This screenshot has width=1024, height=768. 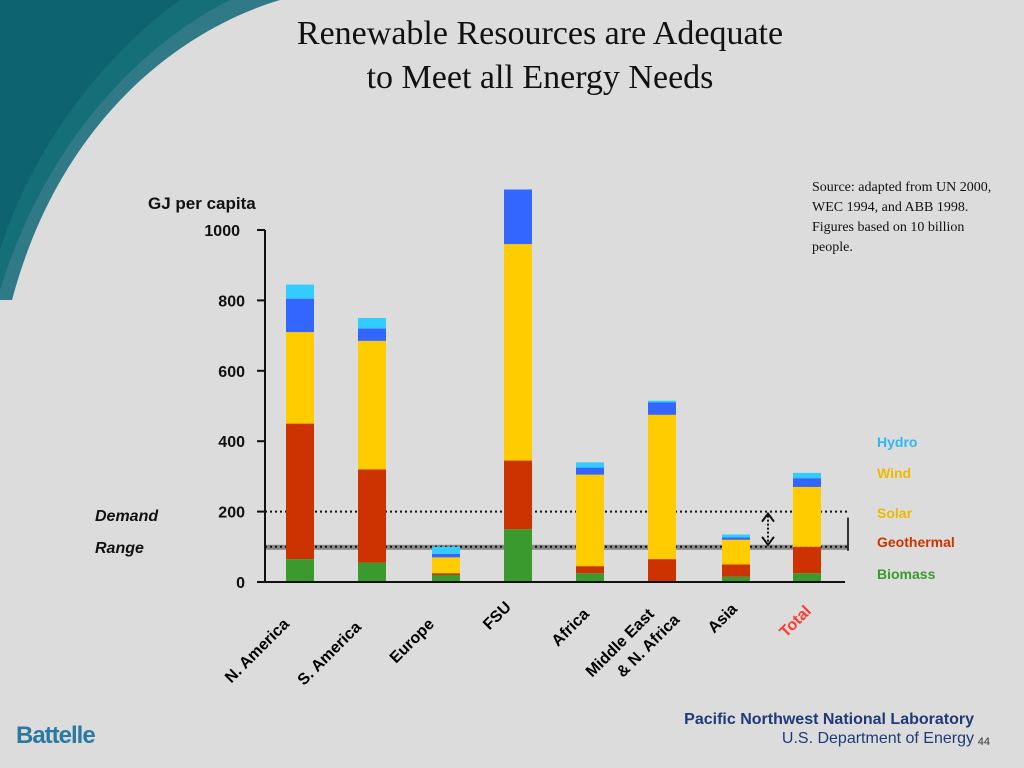 What do you see at coordinates (330, 654) in the screenshot?
I see `x-tick-label-1: S. America` at bounding box center [330, 654].